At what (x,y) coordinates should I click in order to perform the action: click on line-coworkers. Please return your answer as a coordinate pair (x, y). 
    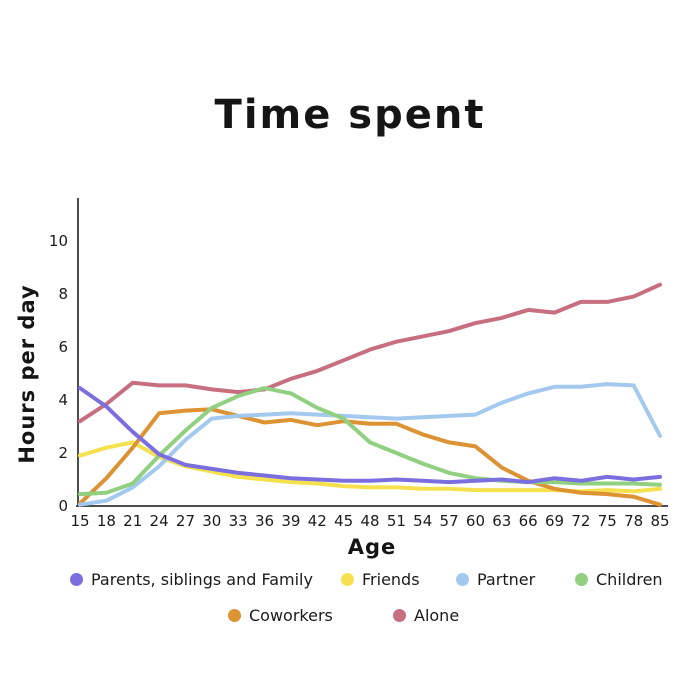
    Looking at the image, I should click on (370, 457).